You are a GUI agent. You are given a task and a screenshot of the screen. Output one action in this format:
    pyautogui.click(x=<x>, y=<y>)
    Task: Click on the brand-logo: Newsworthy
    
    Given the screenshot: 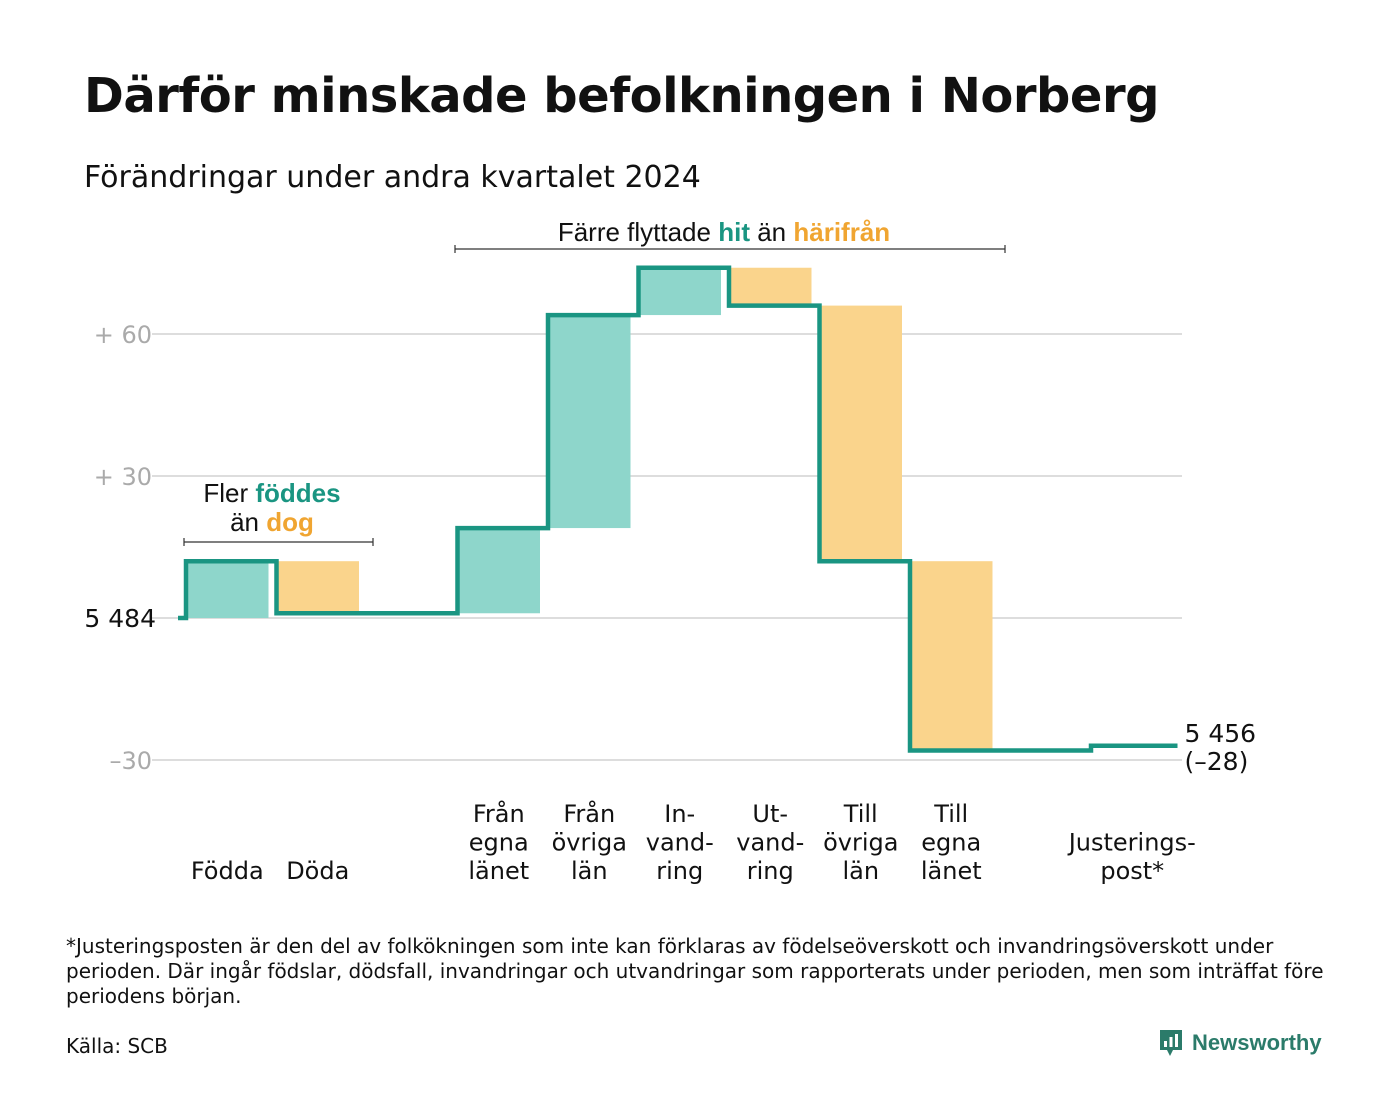 What is the action you would take?
    pyautogui.click(x=1240, y=1043)
    